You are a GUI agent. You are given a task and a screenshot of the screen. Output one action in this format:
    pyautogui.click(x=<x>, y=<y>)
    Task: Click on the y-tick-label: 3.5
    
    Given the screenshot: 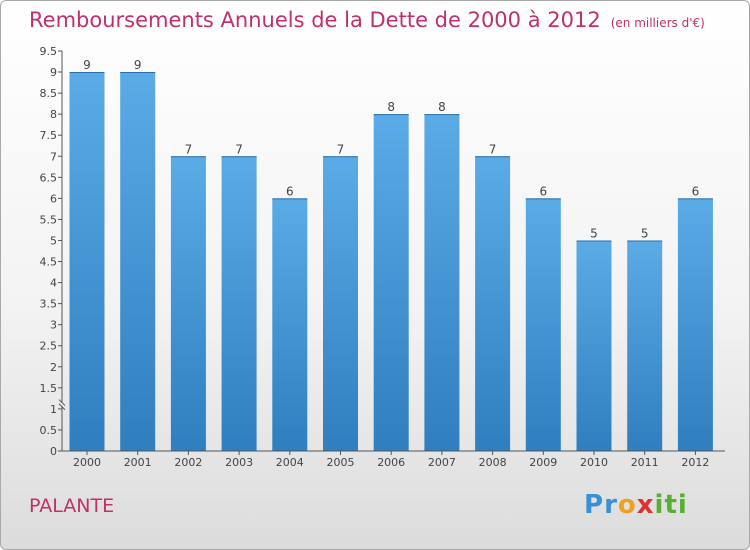 What is the action you would take?
    pyautogui.click(x=49, y=304)
    